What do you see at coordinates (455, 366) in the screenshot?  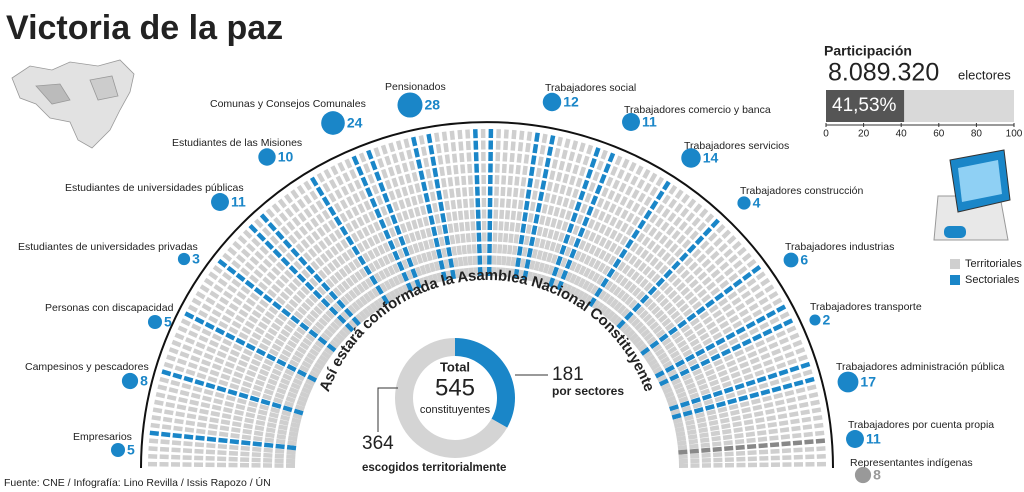 I see `donut-total-label: Total` at bounding box center [455, 366].